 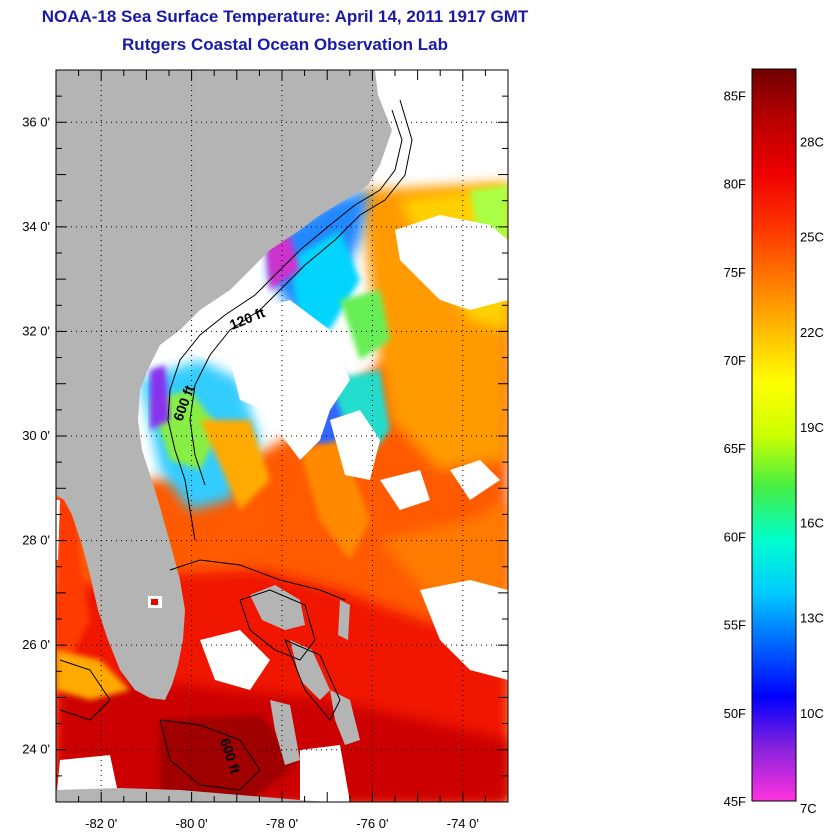 I want to click on colorbar-c-label: 22C, so click(x=812, y=332).